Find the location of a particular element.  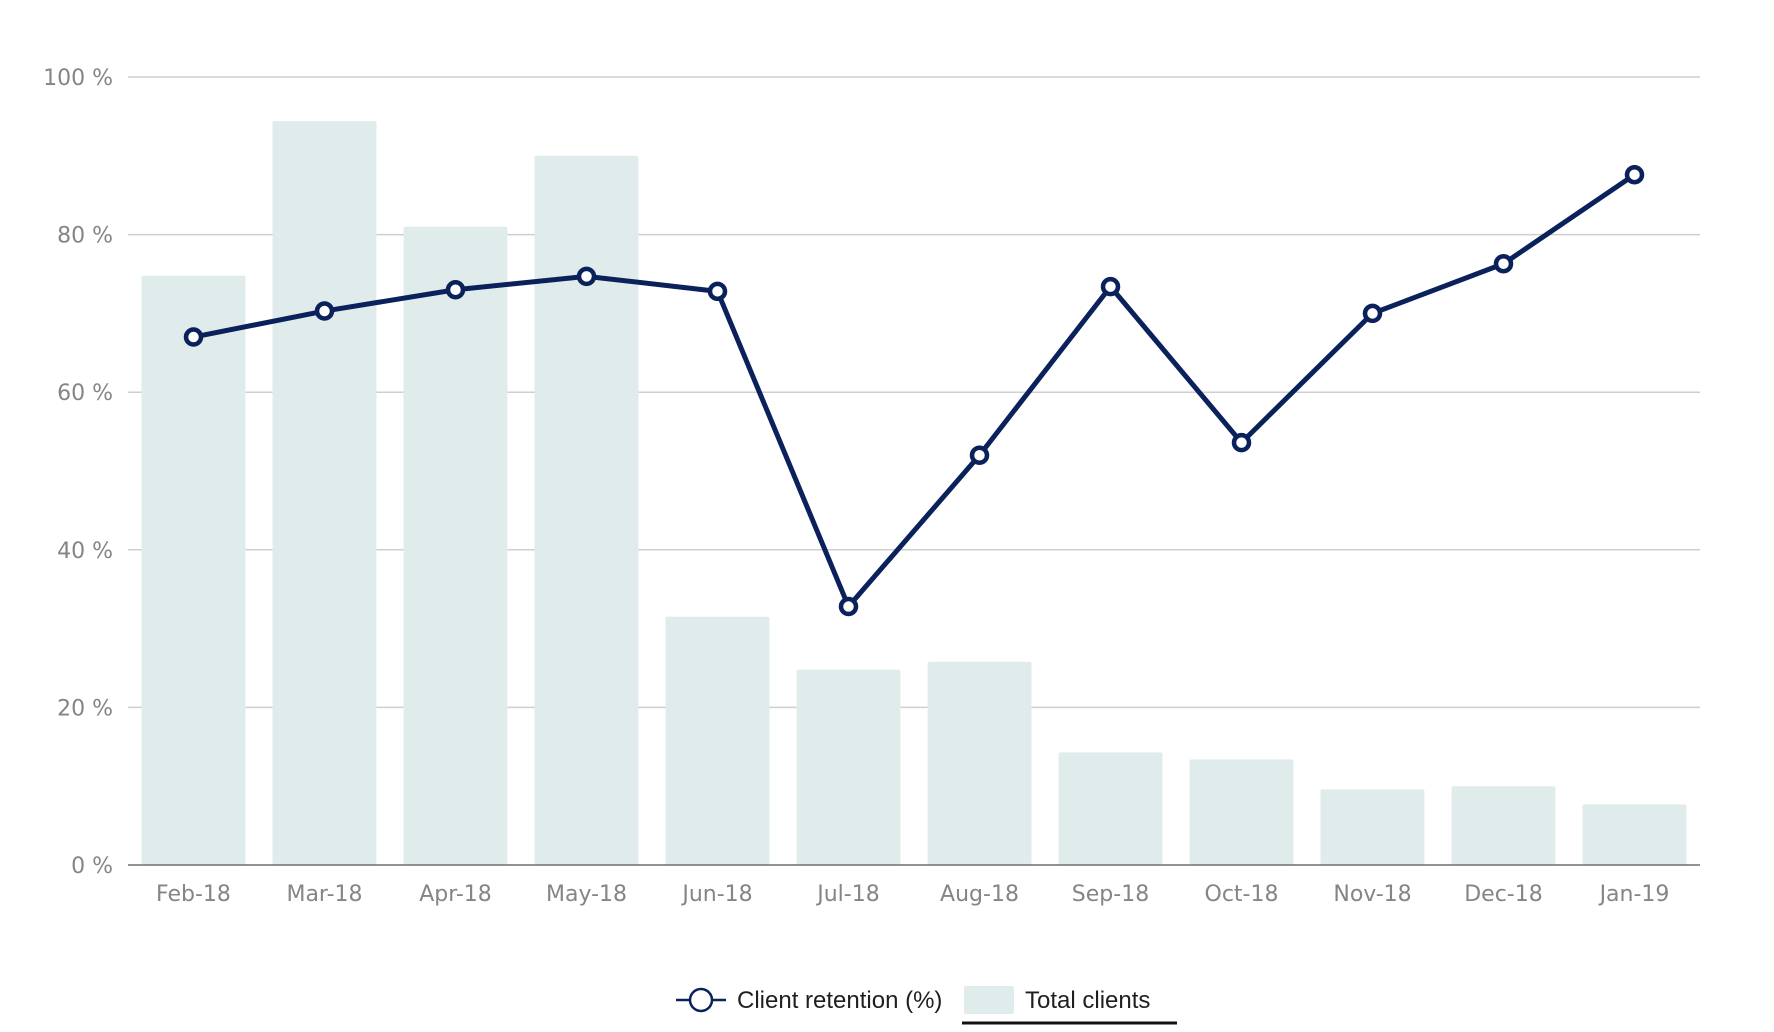

y-tick-label: 80 % is located at coordinates (85, 236).